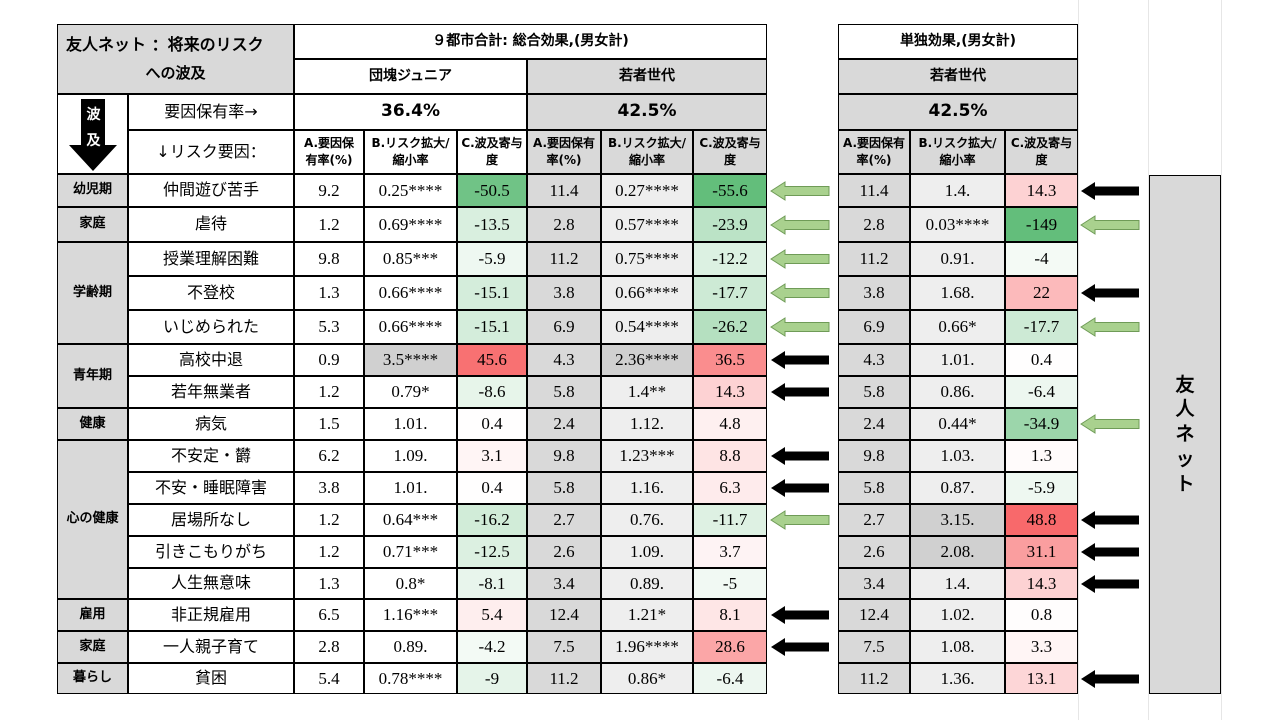 Image resolution: width=1280 pixels, height=720 pixels. Describe the element at coordinates (647, 112) in the screenshot. I see `rate-young: 42.5%` at that location.